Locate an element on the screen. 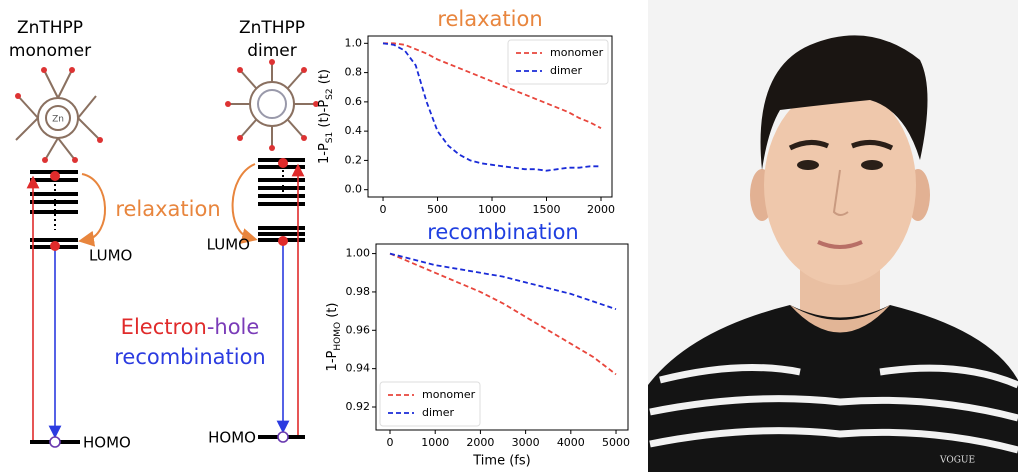 This screenshot has height=476, width=1018. recombination-line: recombination is located at coordinates (190, 357).